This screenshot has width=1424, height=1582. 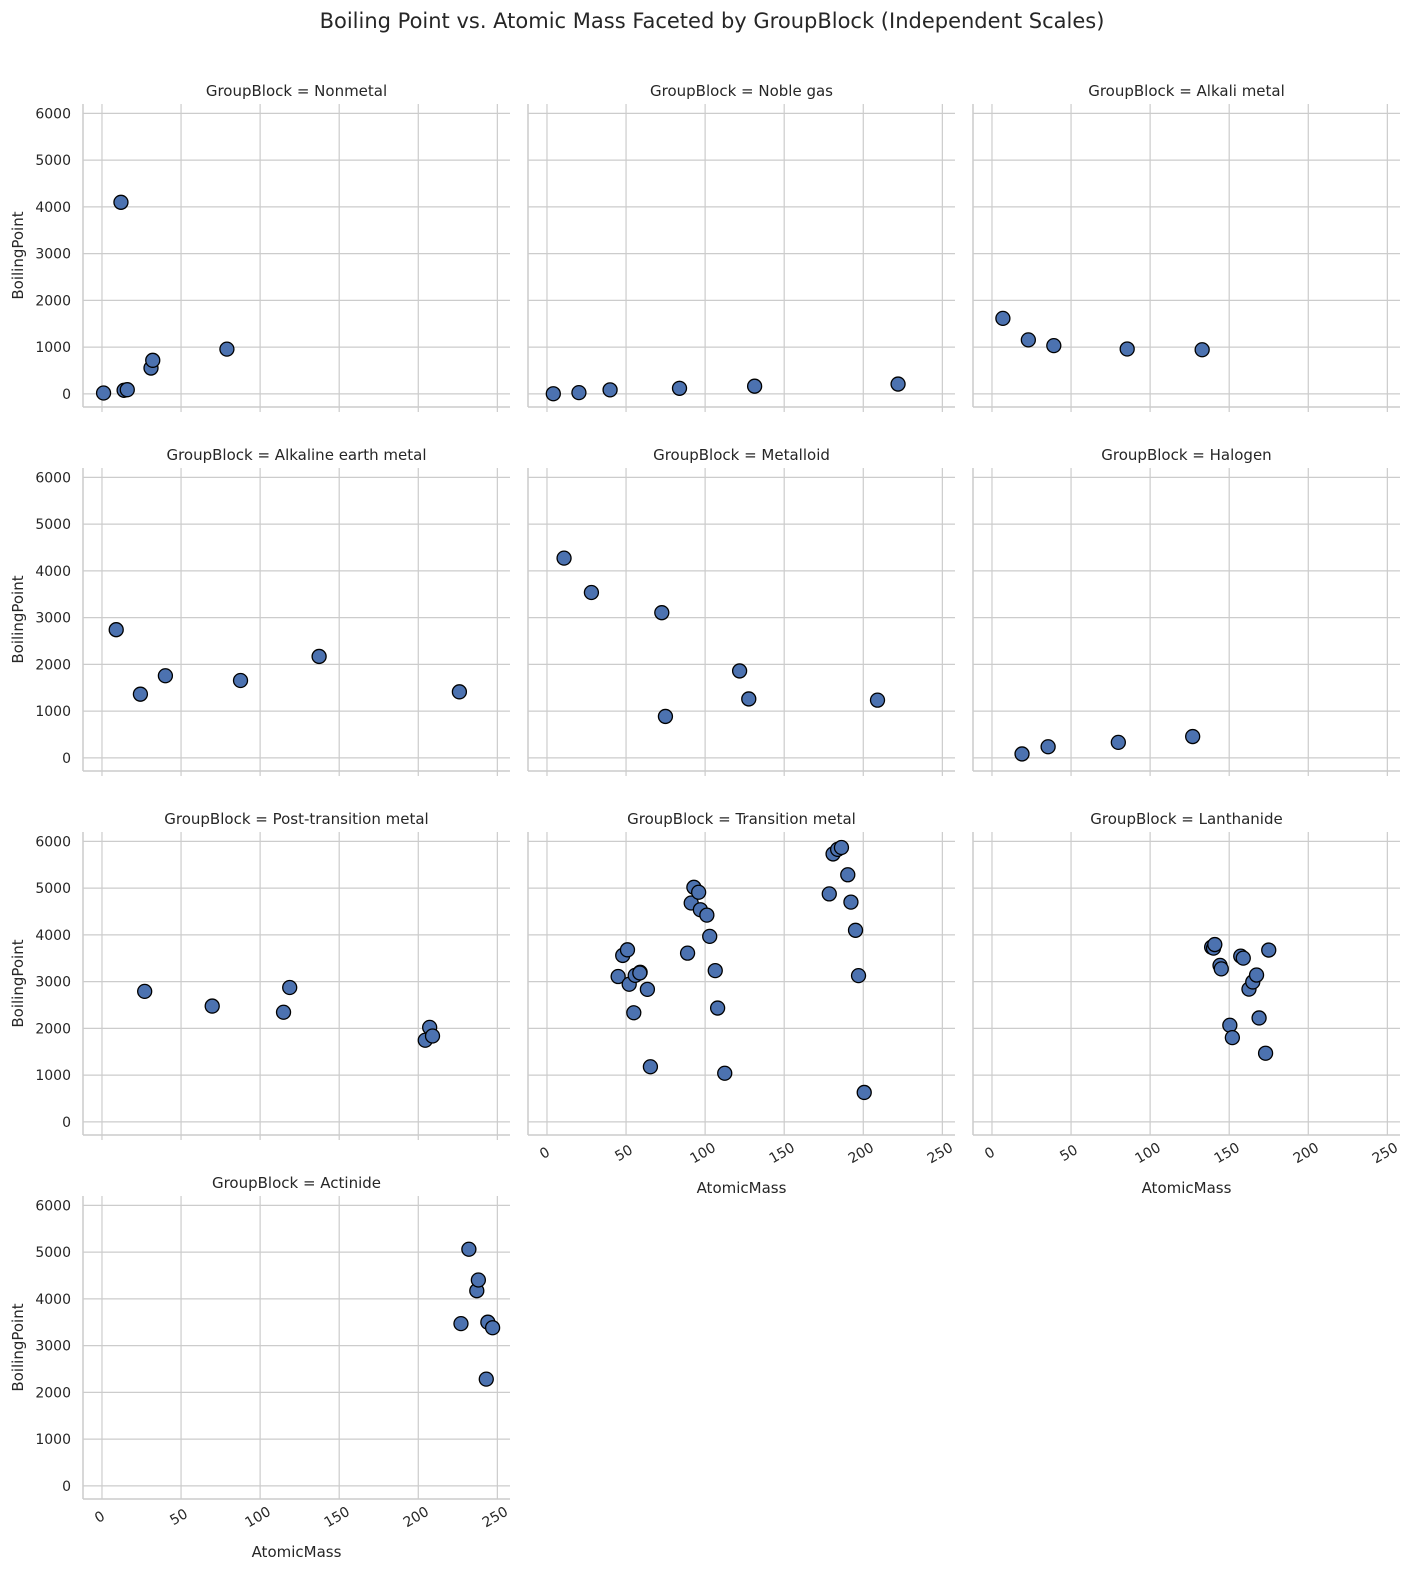 What do you see at coordinates (1068, 1153) in the screenshot?
I see `x-tick-label: 50` at bounding box center [1068, 1153].